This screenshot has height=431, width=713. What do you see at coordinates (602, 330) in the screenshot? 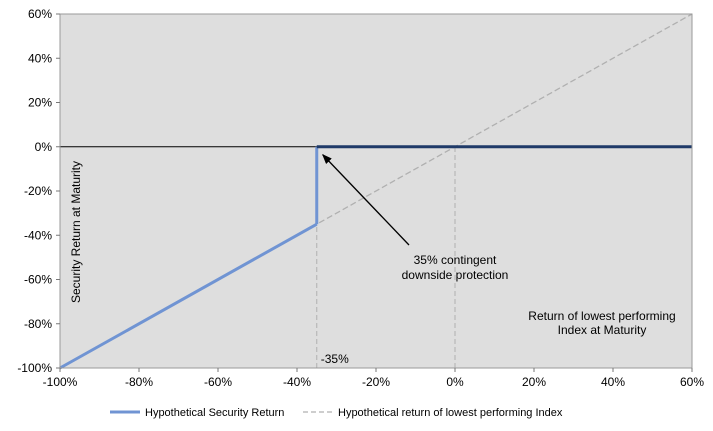
I see `x-axis-title-line-2: Index at Maturity` at bounding box center [602, 330].